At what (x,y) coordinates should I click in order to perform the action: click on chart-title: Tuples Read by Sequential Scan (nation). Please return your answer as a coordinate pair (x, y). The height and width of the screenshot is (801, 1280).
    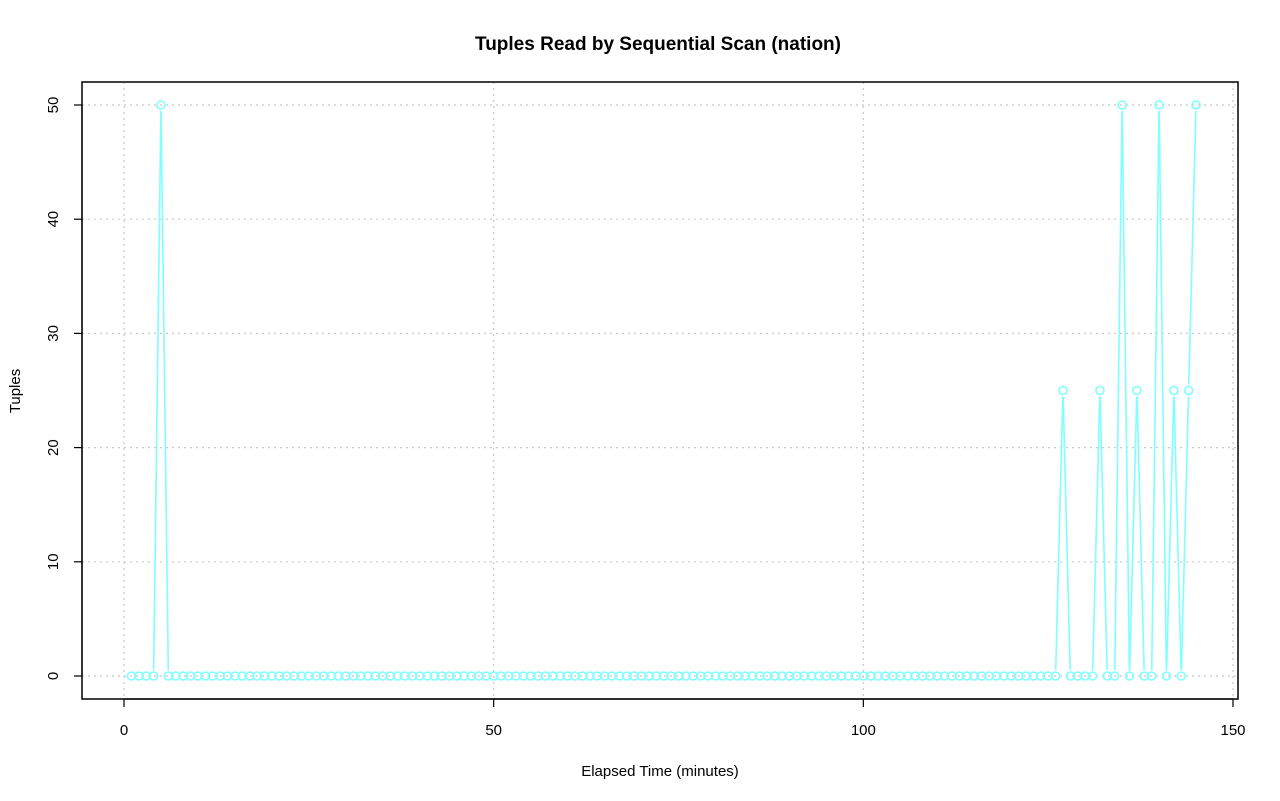
    Looking at the image, I should click on (658, 44).